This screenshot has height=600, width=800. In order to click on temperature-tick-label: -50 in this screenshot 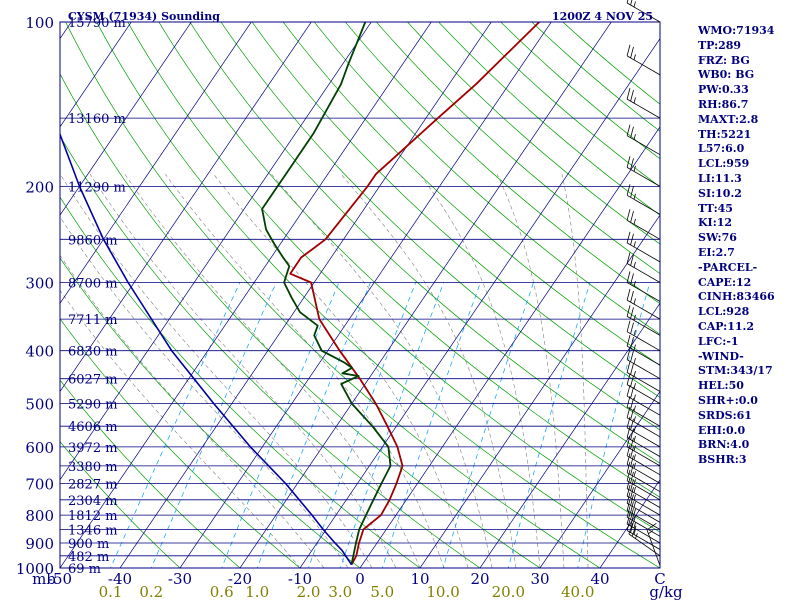, I will do `click(60, 579)`.